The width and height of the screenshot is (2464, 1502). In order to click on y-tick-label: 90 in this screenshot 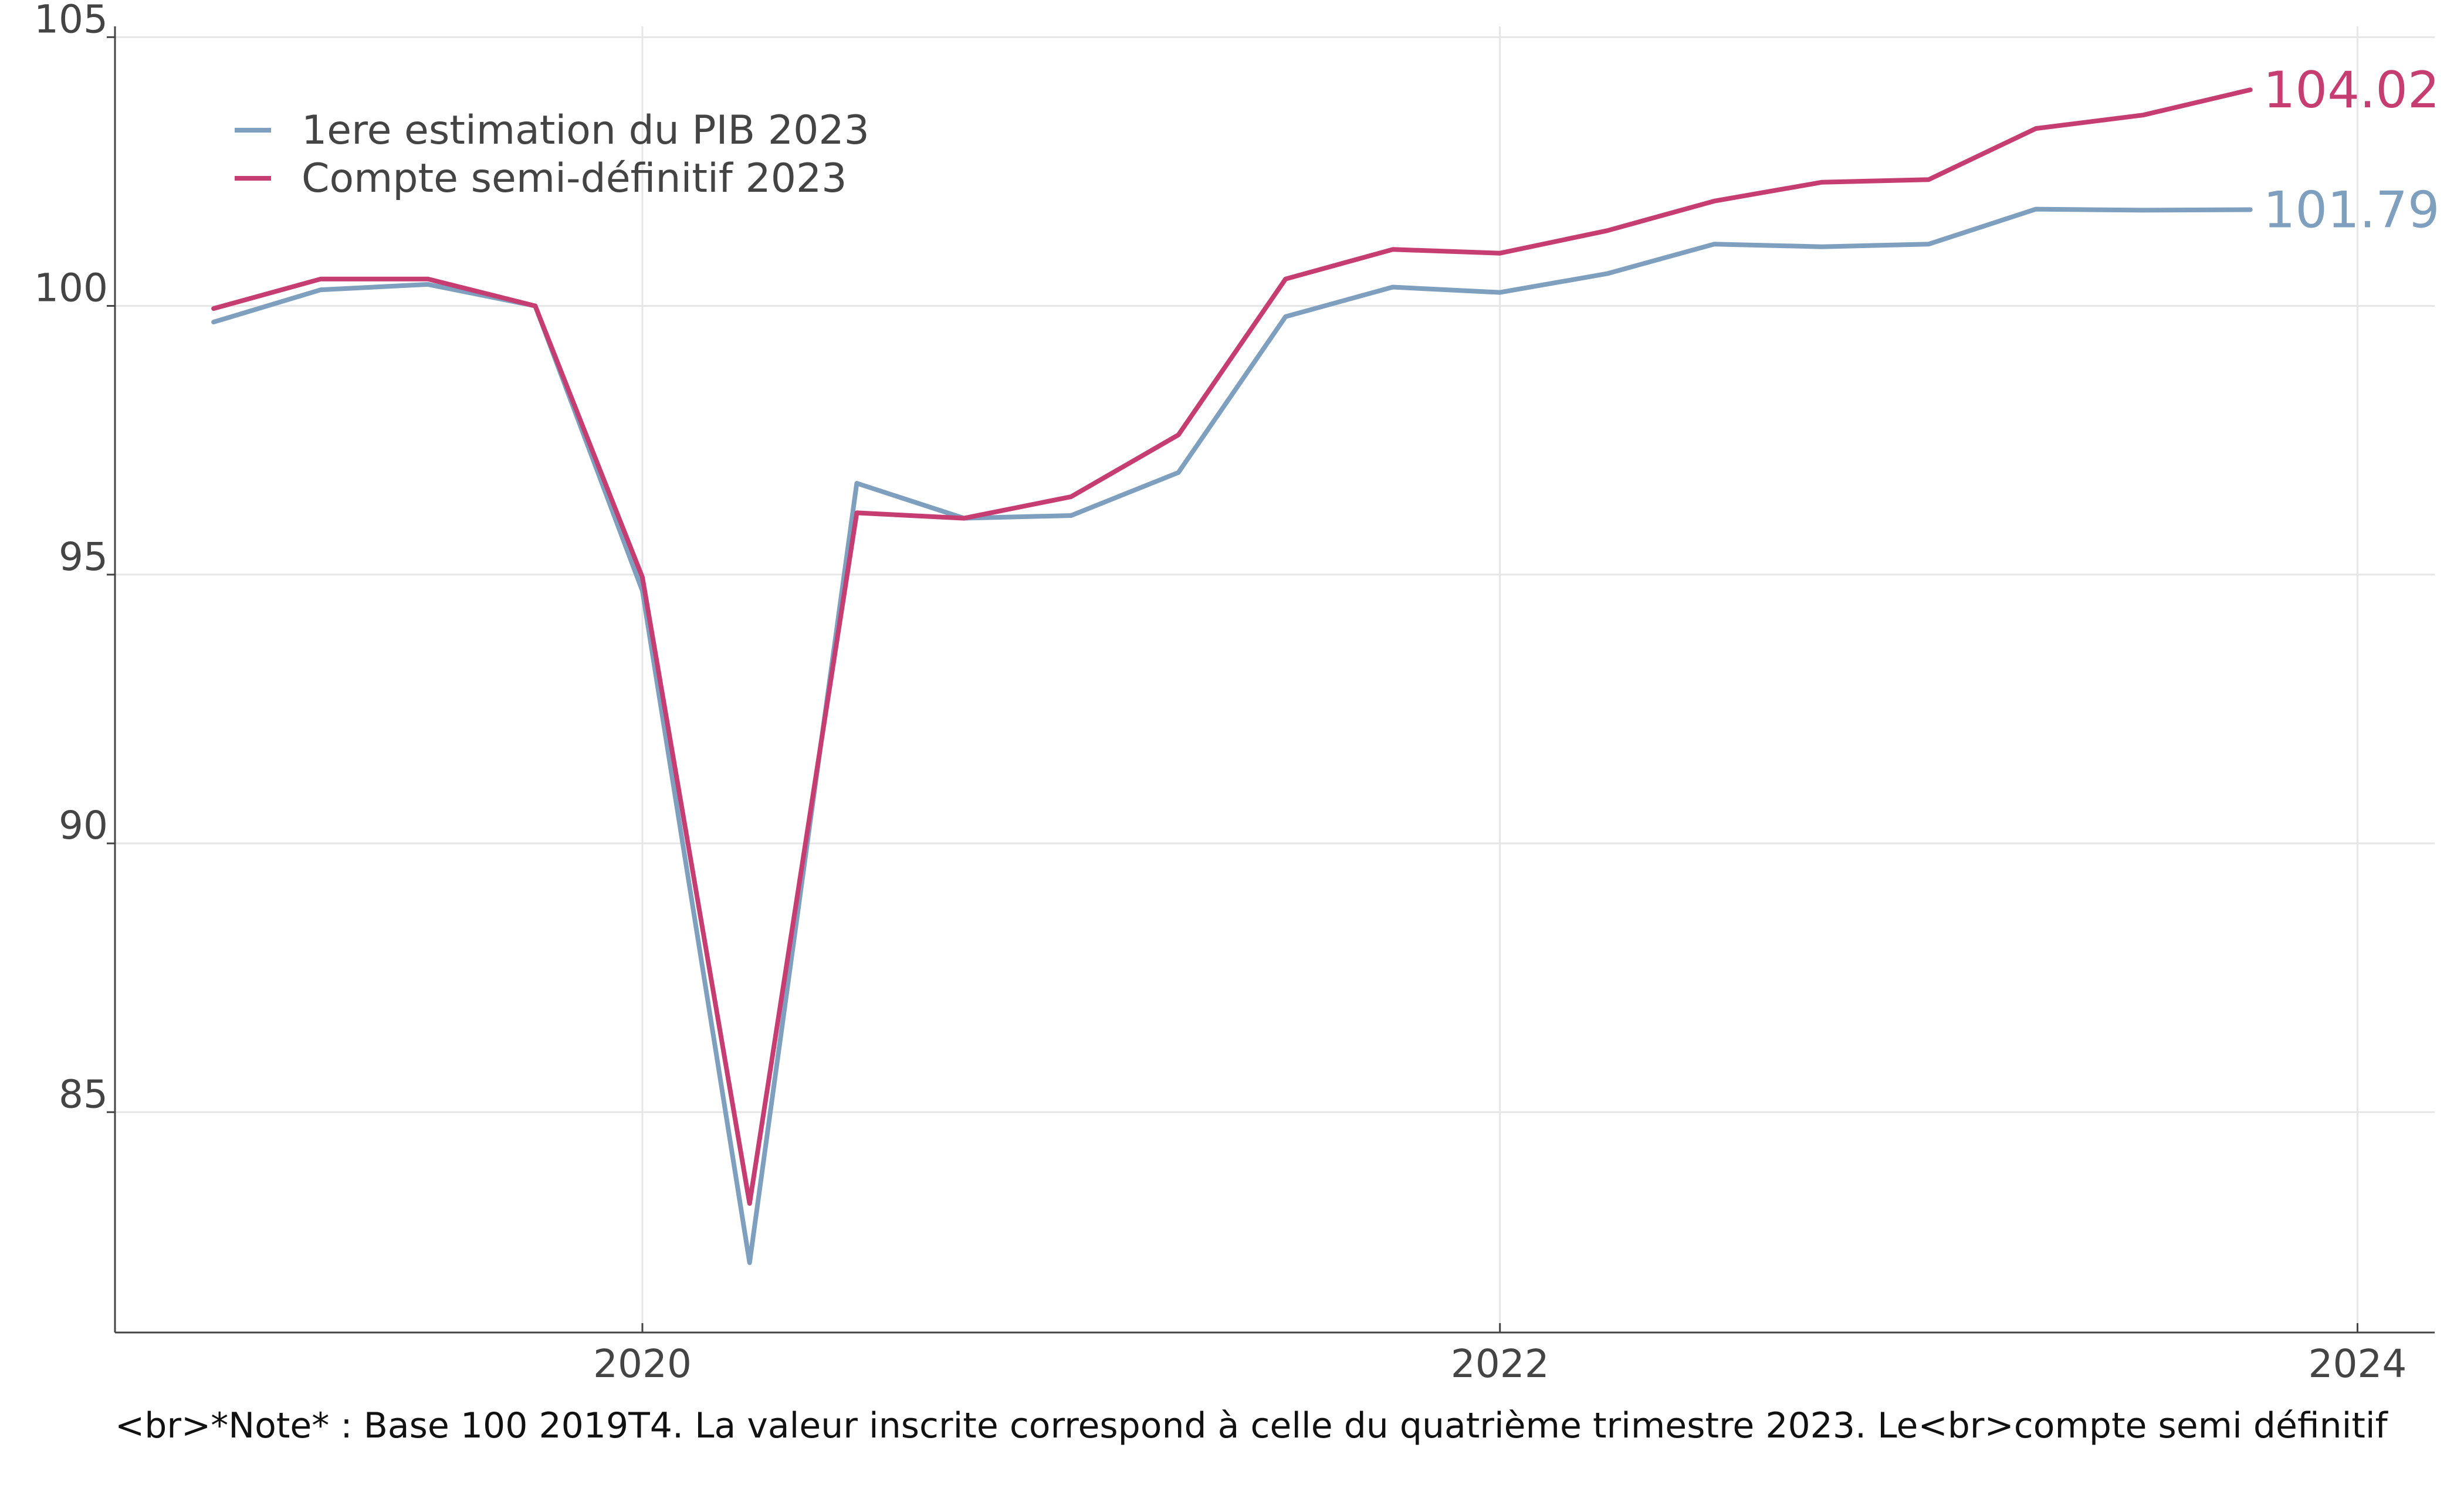, I will do `click(84, 826)`.